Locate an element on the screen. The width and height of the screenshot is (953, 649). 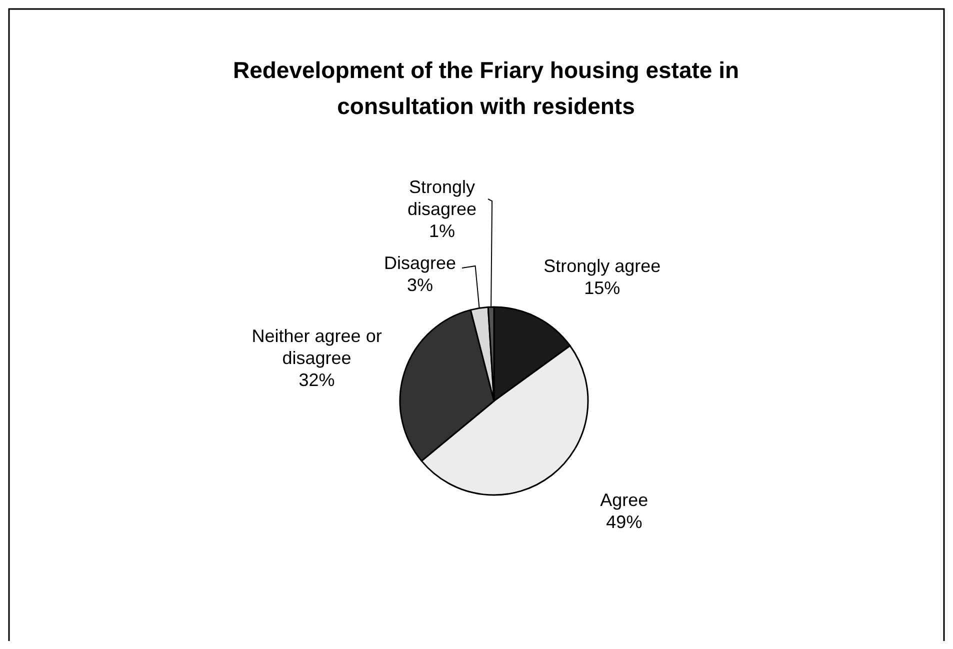
chart-title: Redevelopment of the Friary housing estate in consultation with residents is located at coordinates (486, 88).